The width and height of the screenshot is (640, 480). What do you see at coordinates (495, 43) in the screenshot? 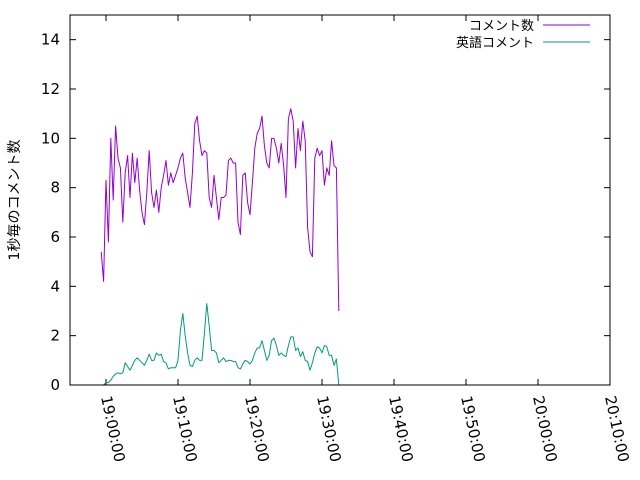
I see `legend-label-1: 英語コメント` at bounding box center [495, 43].